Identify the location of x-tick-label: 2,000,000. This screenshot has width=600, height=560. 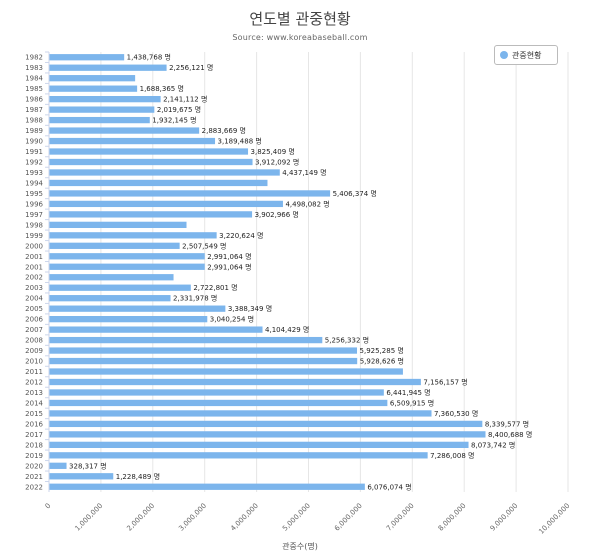
(140, 517).